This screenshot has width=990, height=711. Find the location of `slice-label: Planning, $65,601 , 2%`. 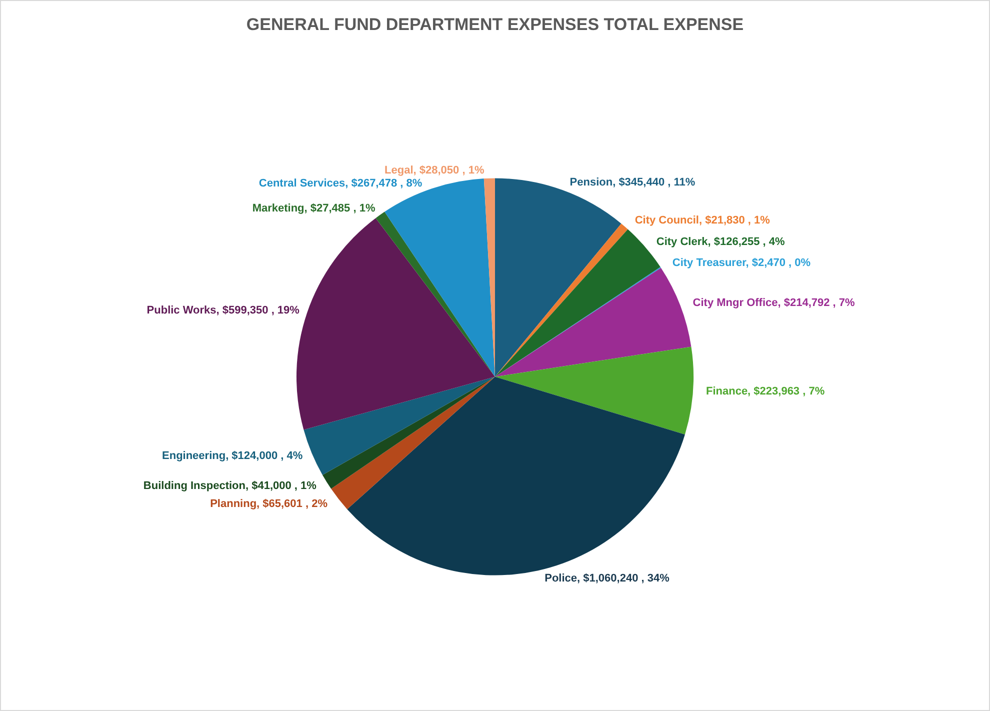

slice-label: Planning, $65,601 , 2% is located at coordinates (269, 504).